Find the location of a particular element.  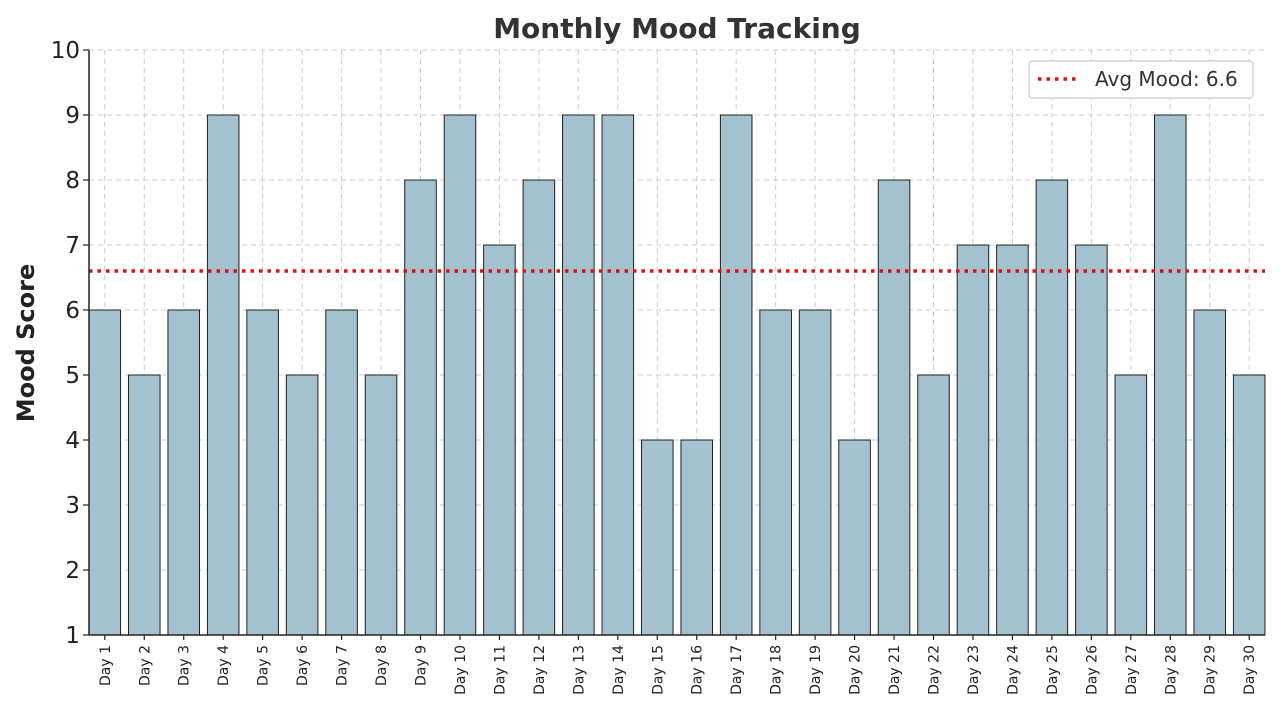

x-tick-label: Day 3 is located at coordinates (185, 665).